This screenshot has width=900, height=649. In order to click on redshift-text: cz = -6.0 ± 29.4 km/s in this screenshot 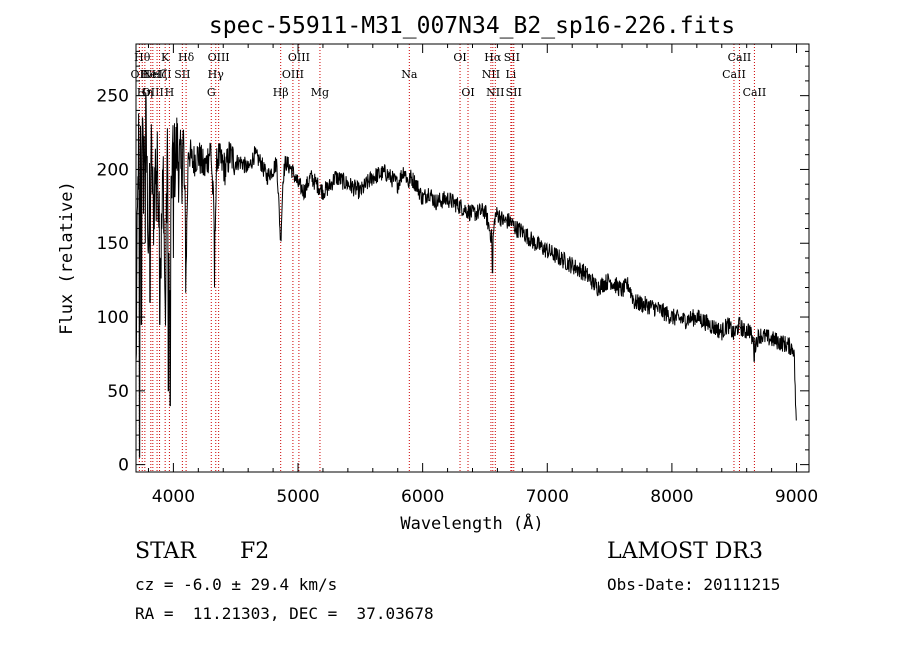, I will do `click(236, 584)`.